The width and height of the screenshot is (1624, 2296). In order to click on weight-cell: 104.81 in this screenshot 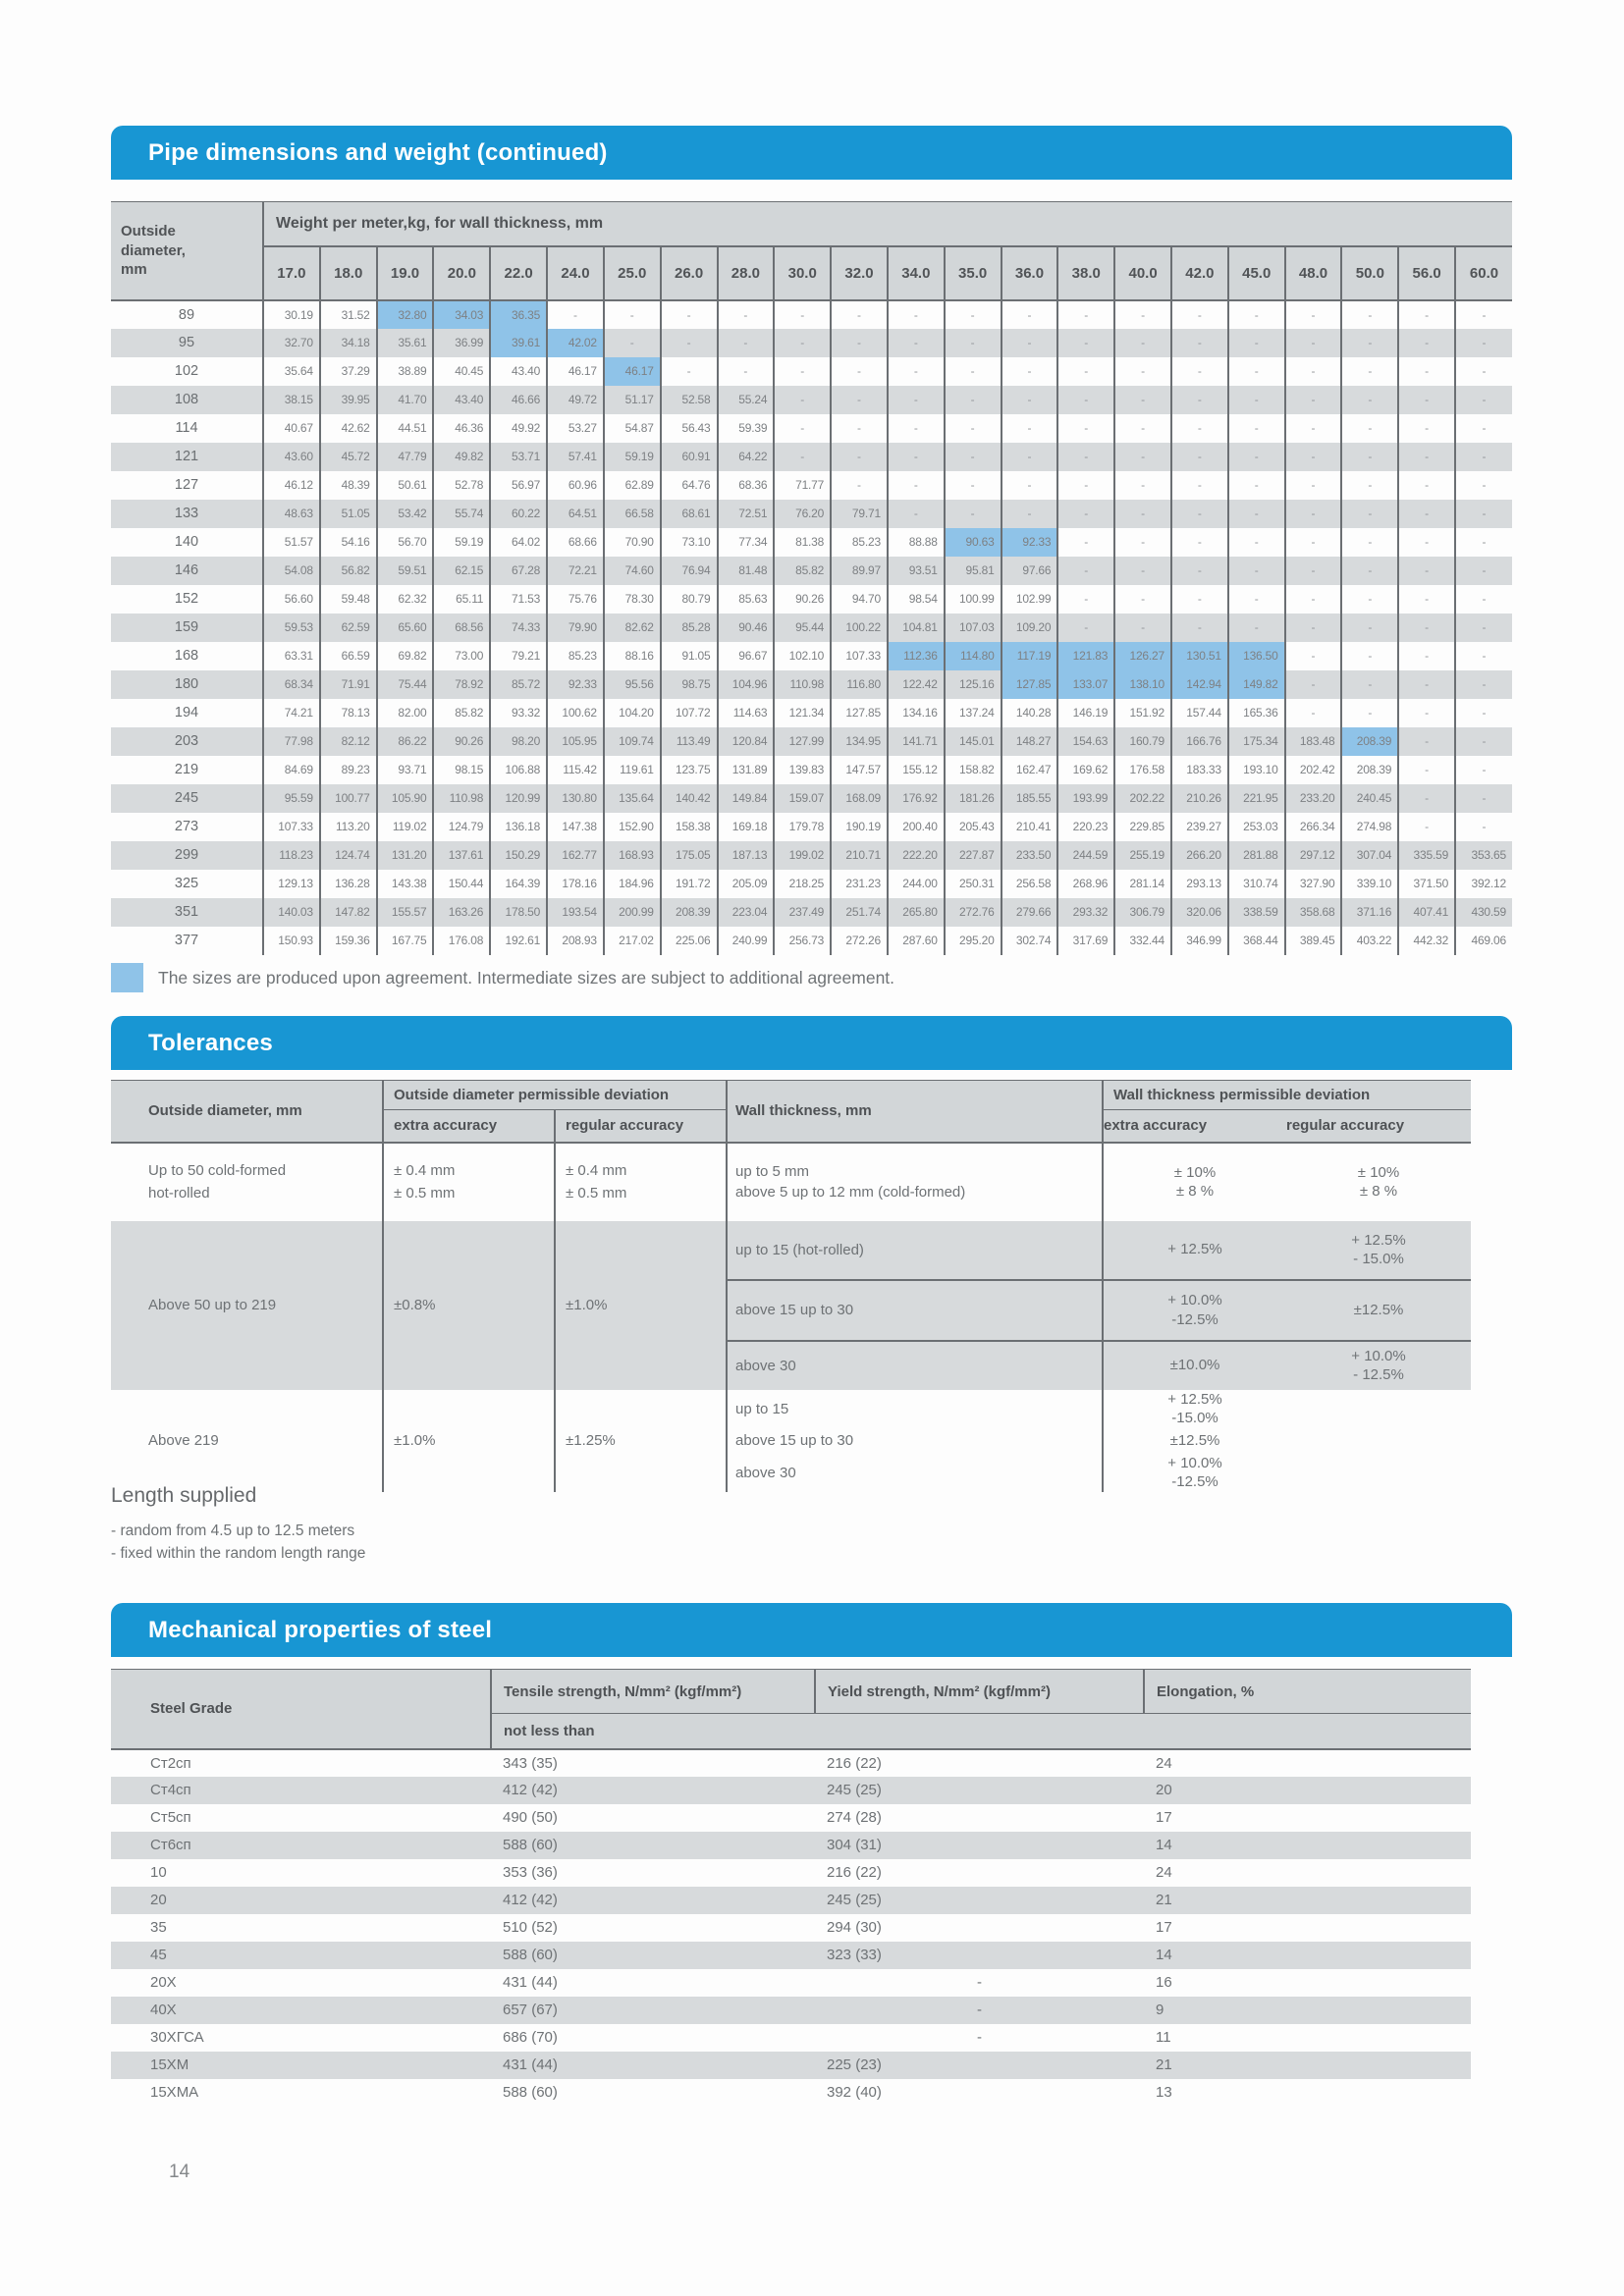, I will do `click(915, 627)`.